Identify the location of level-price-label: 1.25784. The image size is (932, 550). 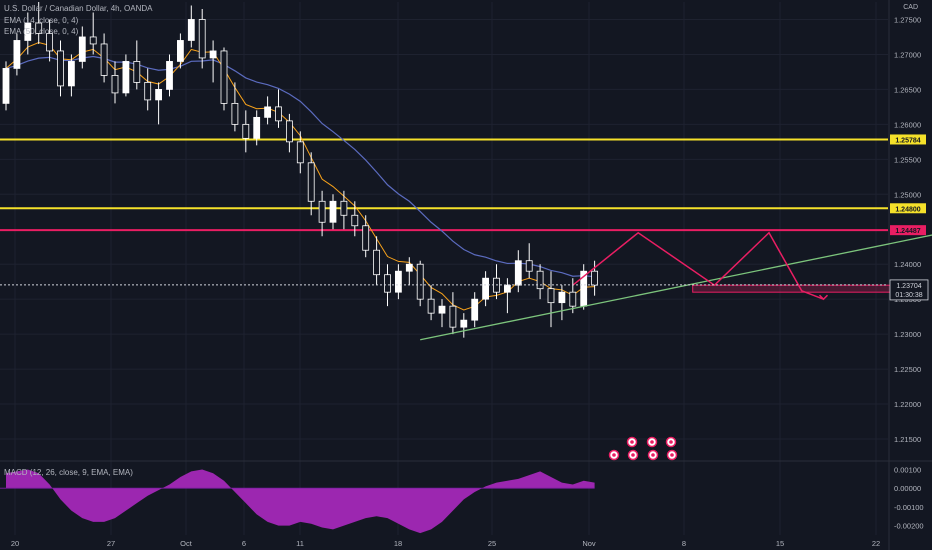
(907, 140).